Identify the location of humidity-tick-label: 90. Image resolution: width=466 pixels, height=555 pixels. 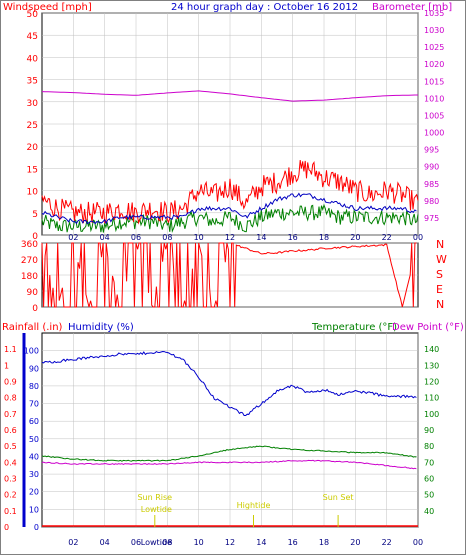
(34, 368).